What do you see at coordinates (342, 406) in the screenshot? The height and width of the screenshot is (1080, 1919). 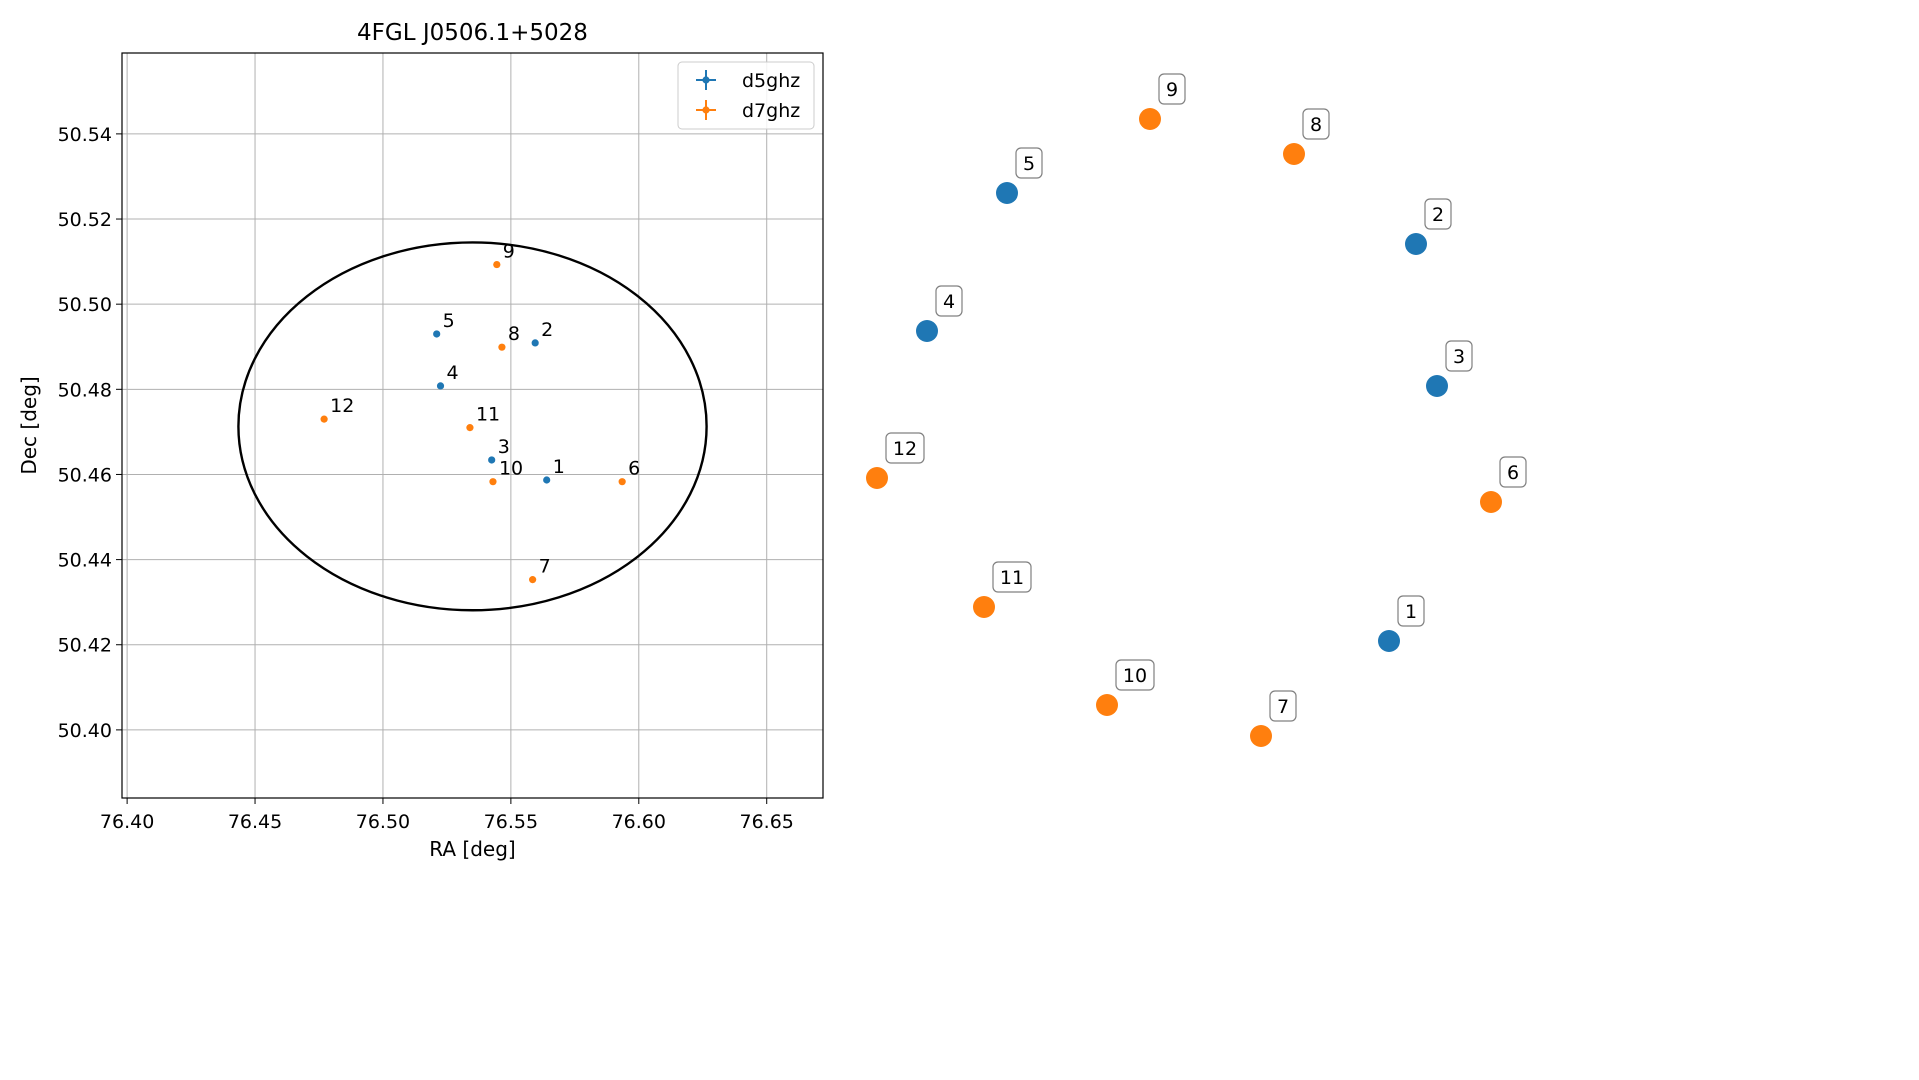 I see `point-label-12: 12` at bounding box center [342, 406].